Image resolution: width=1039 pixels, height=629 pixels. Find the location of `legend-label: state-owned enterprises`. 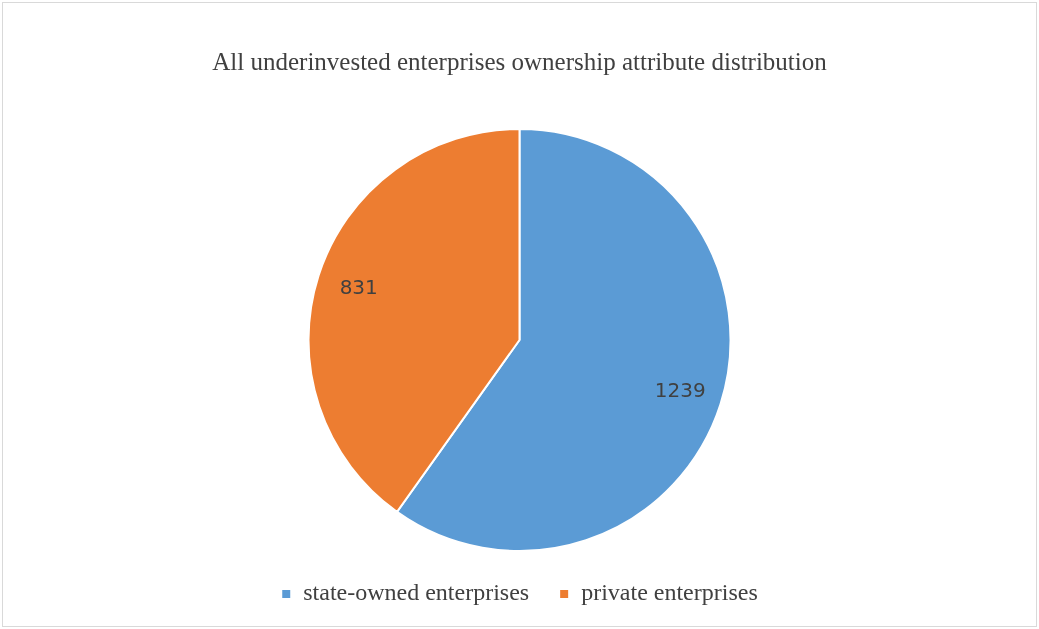

legend-label: state-owned enterprises is located at coordinates (416, 592).